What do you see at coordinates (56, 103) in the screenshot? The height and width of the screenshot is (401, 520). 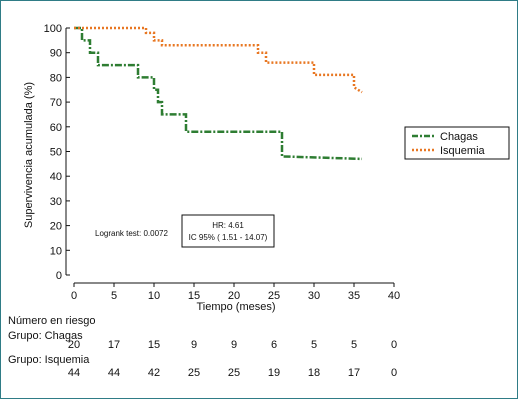 I see `y-tick-label: 70` at bounding box center [56, 103].